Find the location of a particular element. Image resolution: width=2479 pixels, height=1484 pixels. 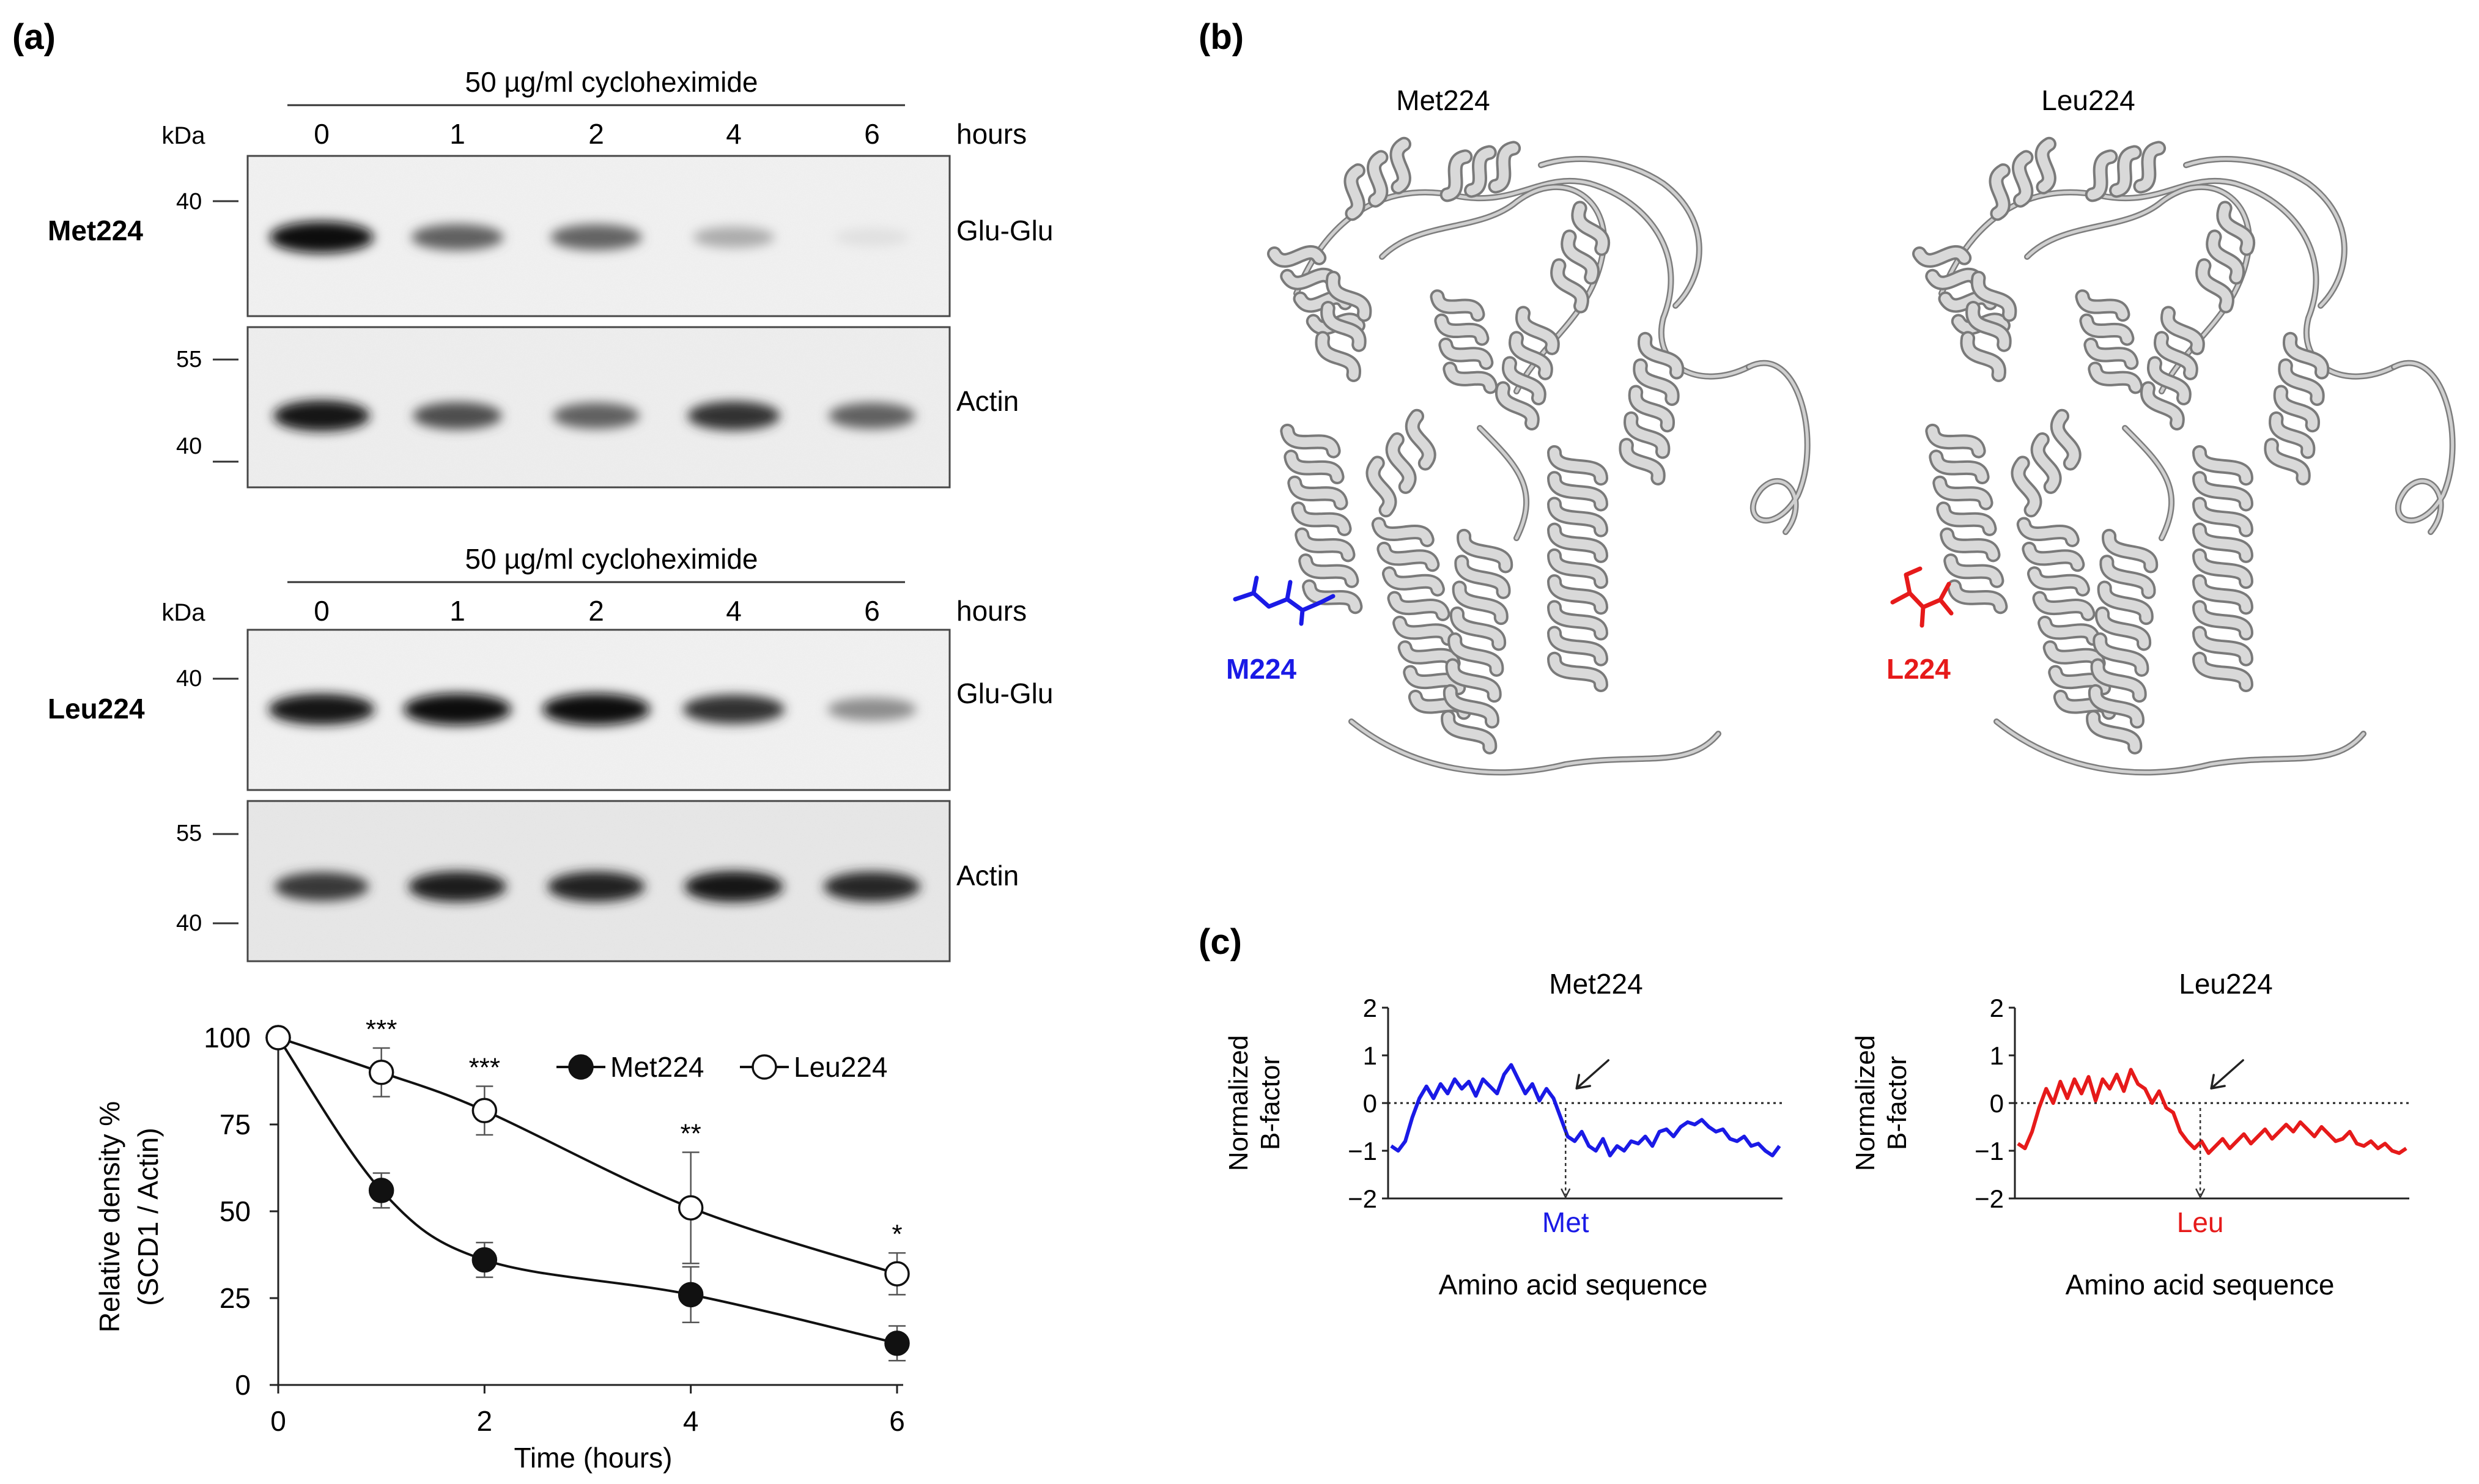

panel-label-a: (a) is located at coordinates (34, 37).